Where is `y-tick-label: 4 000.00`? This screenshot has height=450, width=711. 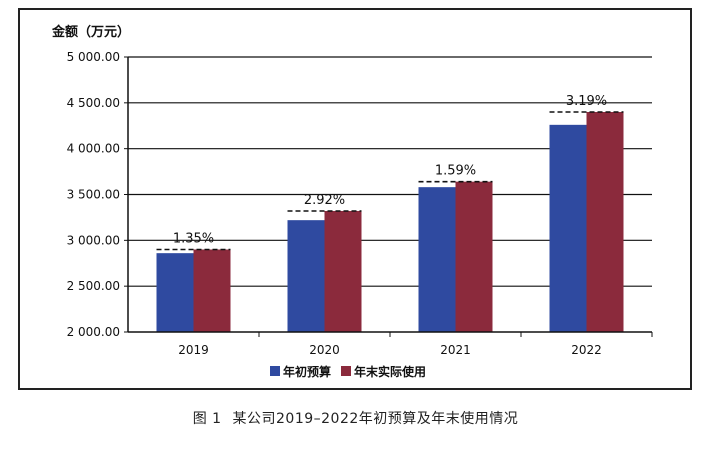
y-tick-label: 4 000.00 is located at coordinates (93, 149).